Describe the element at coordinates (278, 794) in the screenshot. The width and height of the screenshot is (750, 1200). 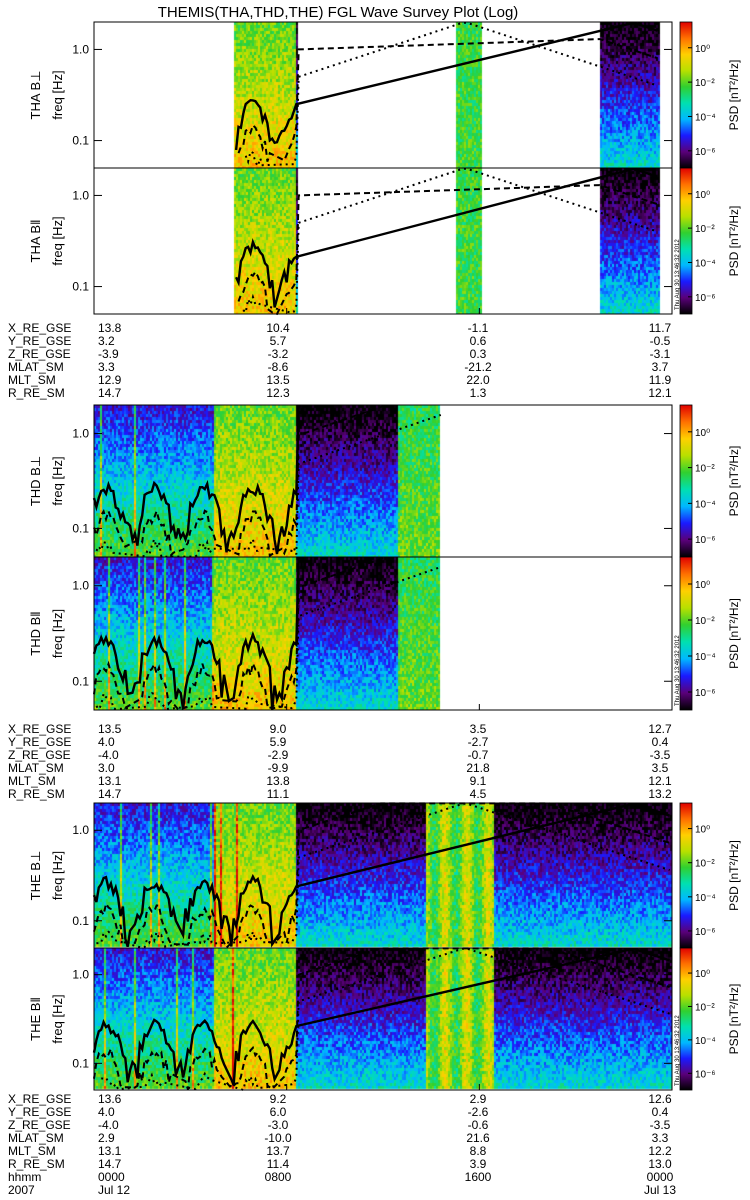
I see `ephemeris-value: 11.1` at that location.